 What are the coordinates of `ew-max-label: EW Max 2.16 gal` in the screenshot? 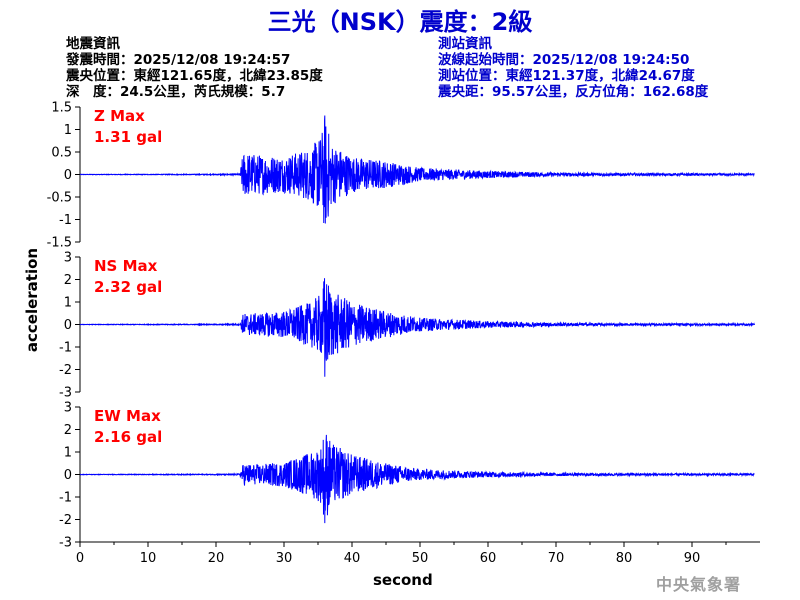 It's located at (128, 427).